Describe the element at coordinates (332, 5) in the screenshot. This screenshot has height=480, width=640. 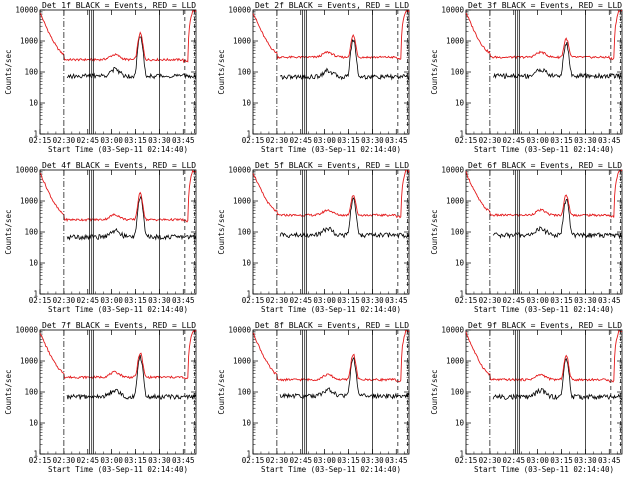
I see `chart-title: Det 2f BLACK = Events, RED = LLD` at that location.